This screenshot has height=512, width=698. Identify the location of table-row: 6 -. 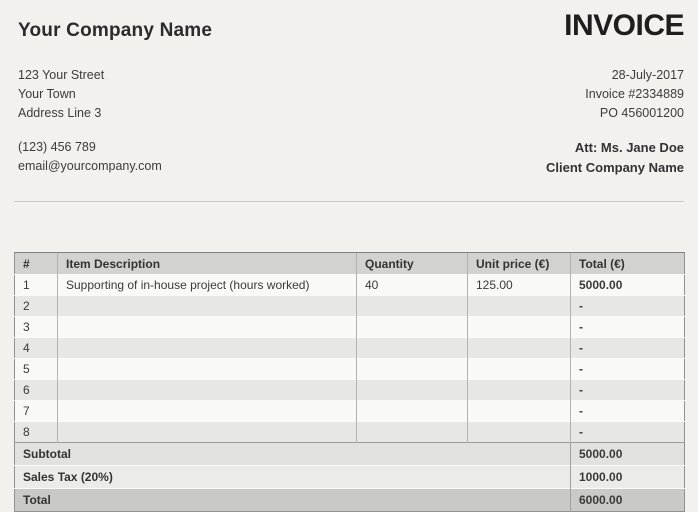
(349, 390).